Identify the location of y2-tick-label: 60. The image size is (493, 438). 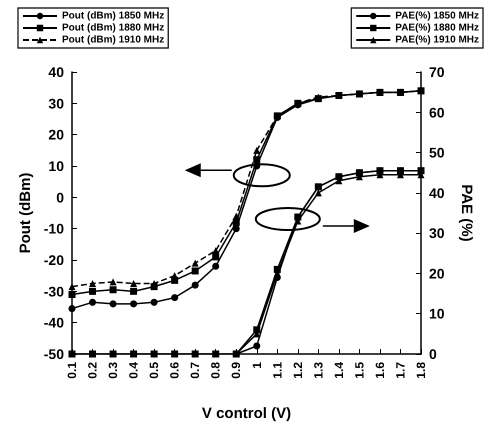
(437, 112).